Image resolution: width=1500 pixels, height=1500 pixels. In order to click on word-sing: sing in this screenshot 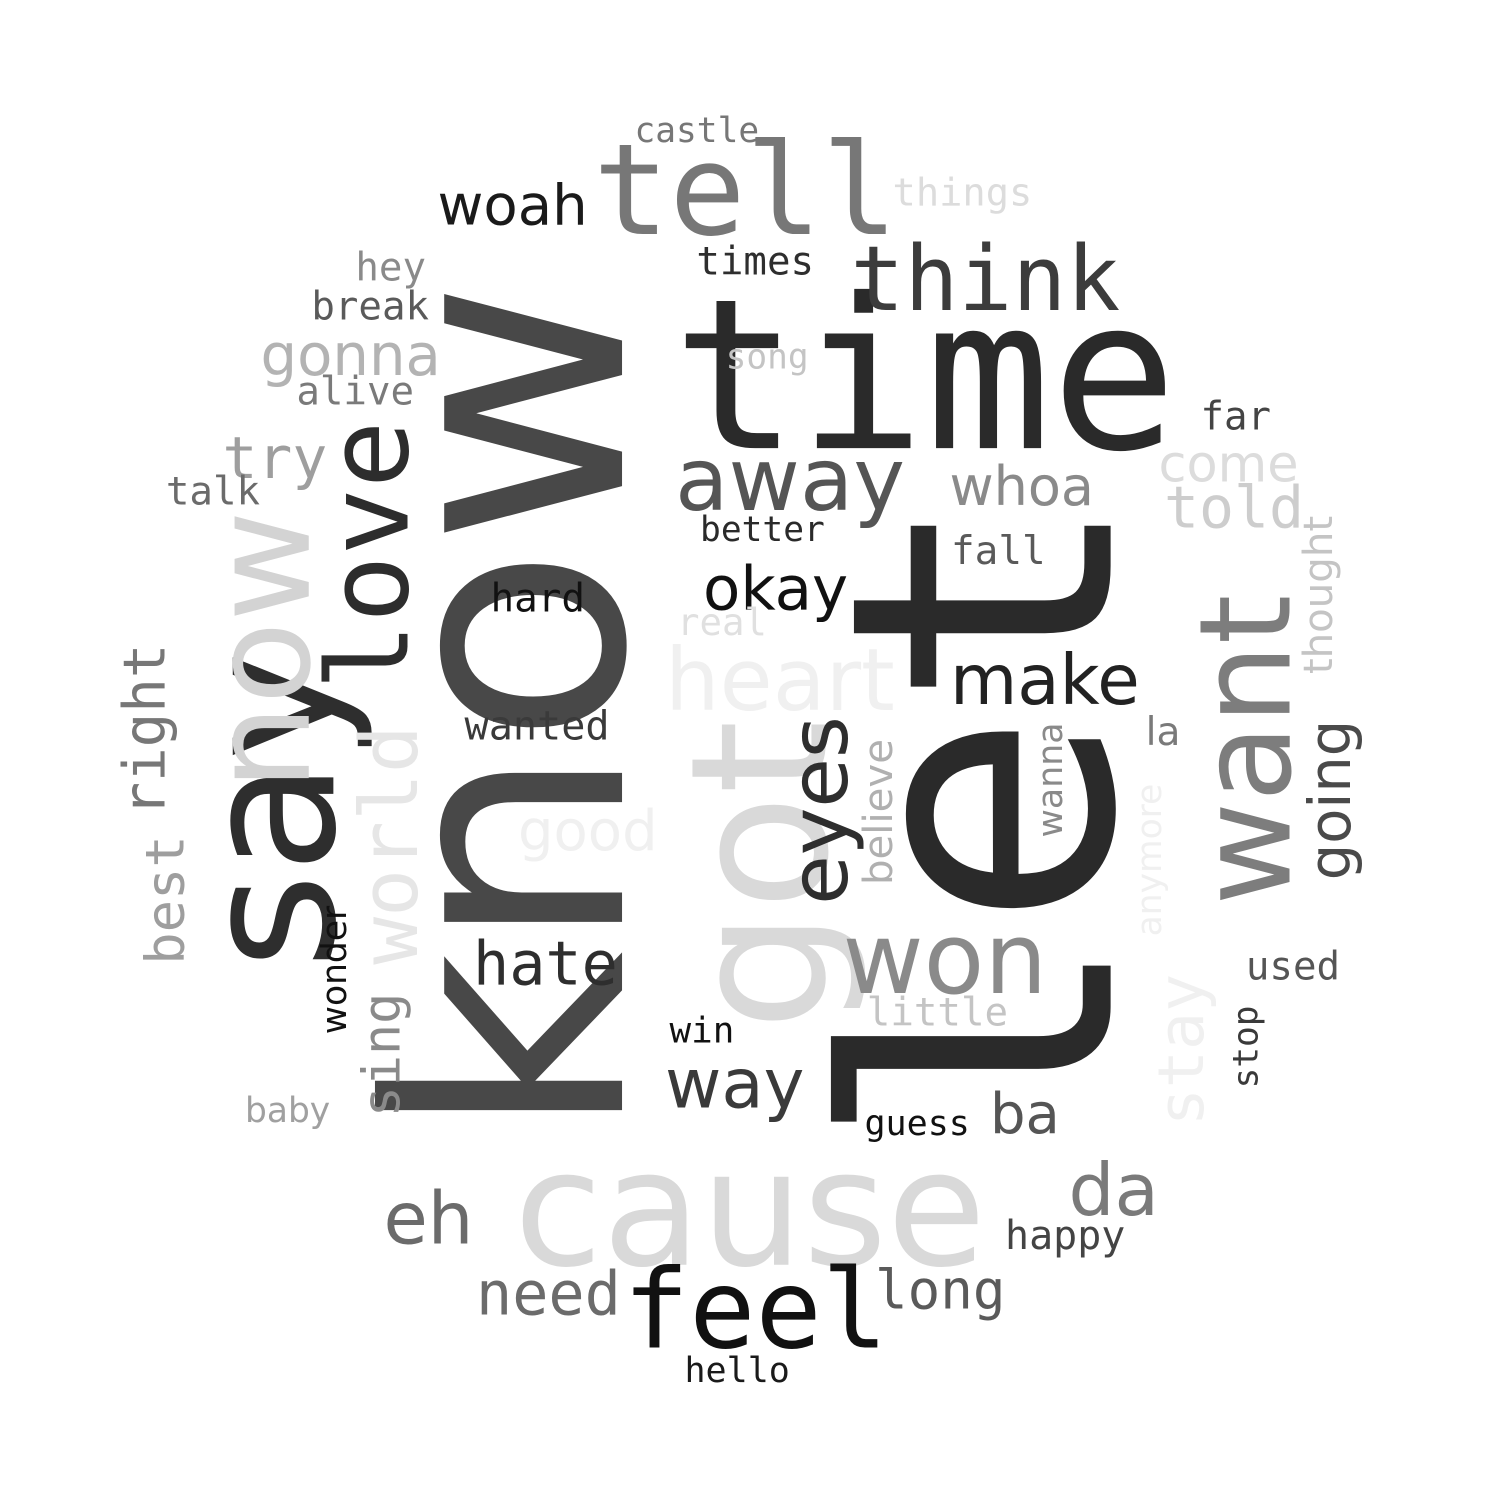, I will do `click(382, 1055)`.